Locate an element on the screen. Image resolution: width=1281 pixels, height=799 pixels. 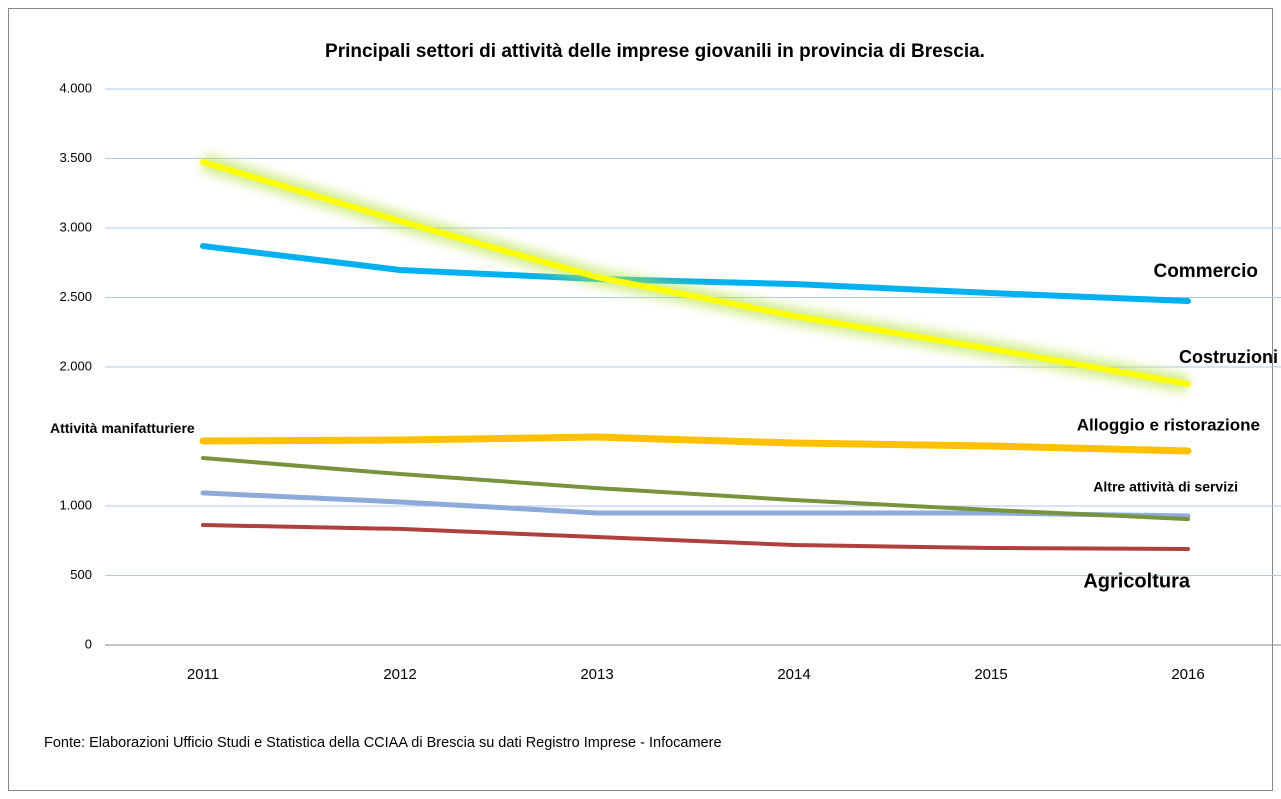
series-label: Alloggio e ristorazione is located at coordinates (1168, 424).